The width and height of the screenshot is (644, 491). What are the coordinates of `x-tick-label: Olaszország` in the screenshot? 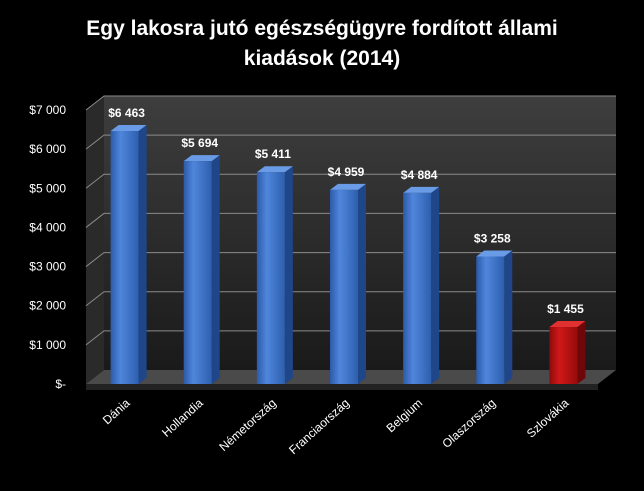 It's located at (468, 423).